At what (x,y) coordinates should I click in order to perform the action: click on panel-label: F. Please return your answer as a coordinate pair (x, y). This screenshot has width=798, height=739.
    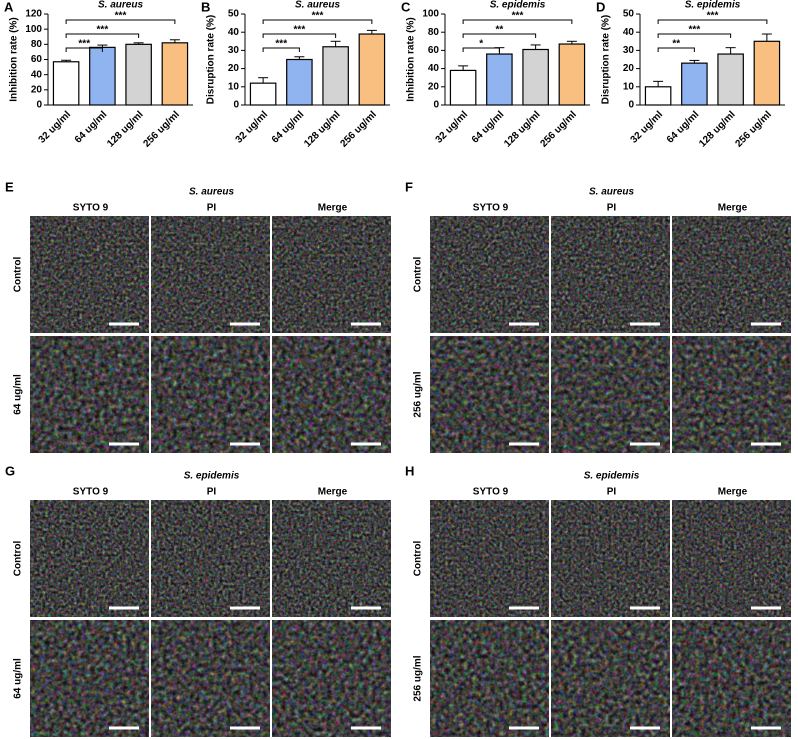
    Looking at the image, I should click on (409, 186).